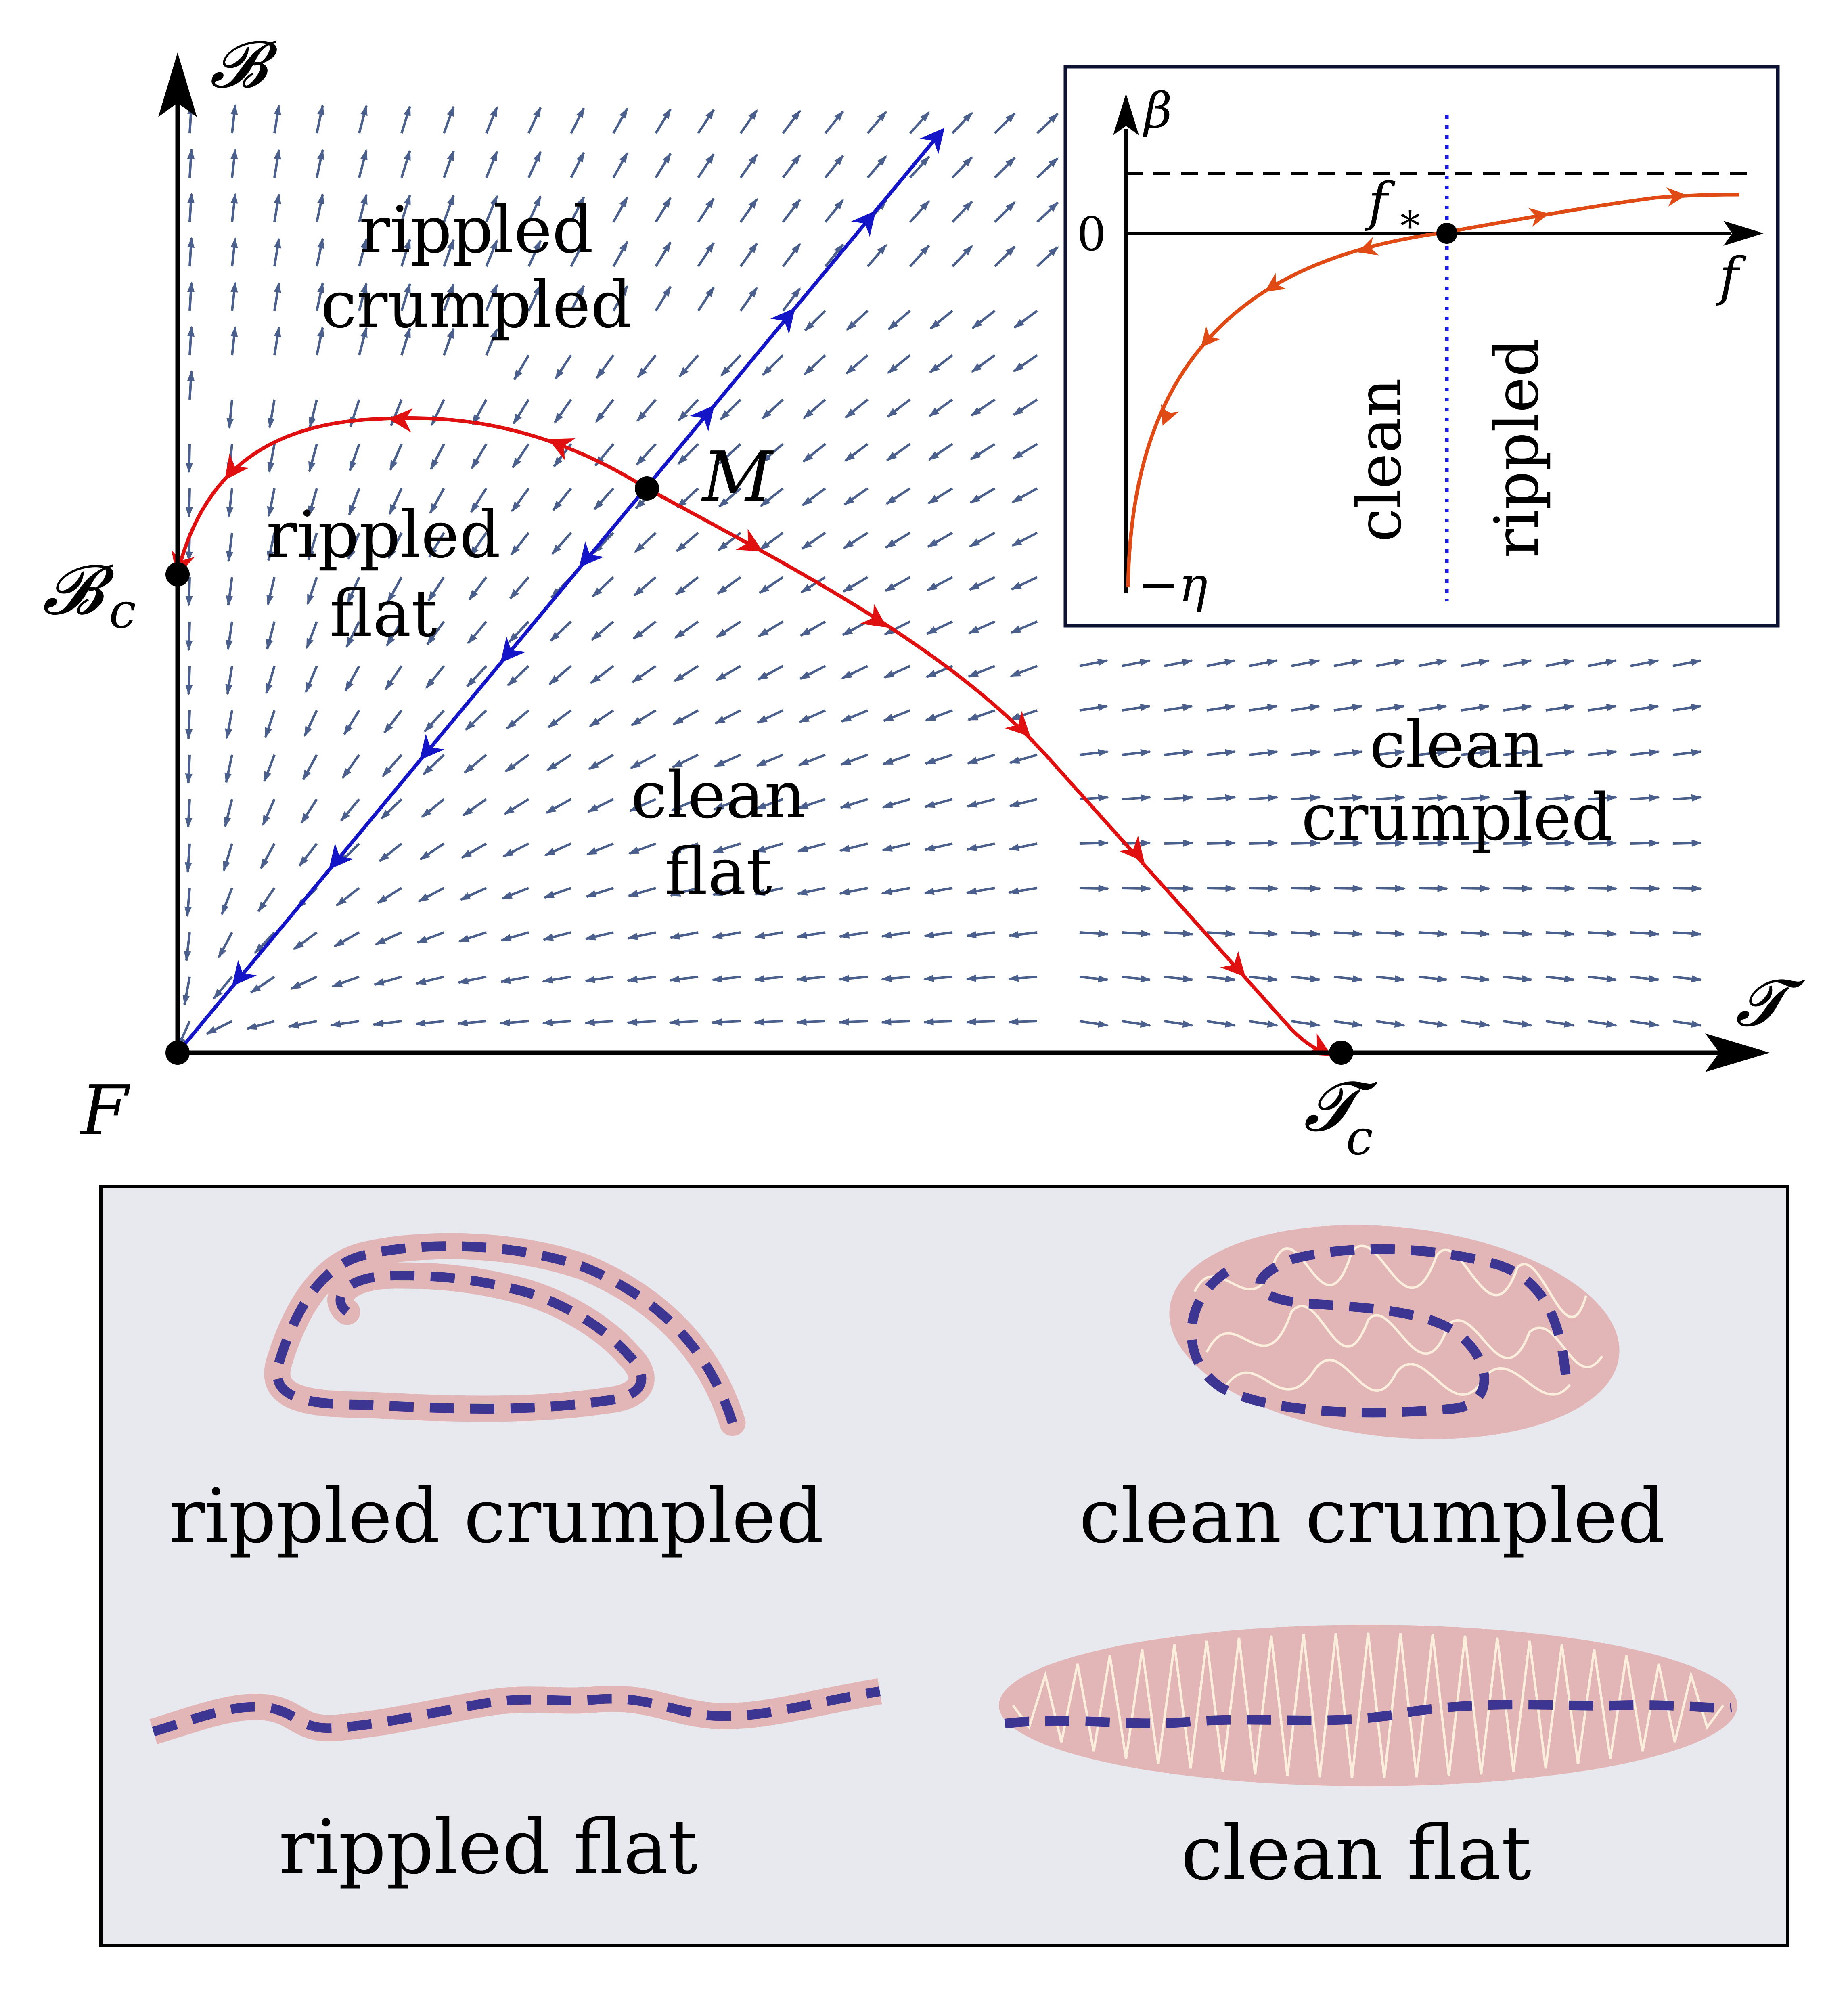 The image size is (1848, 1990). I want to click on blue-flow-arrow, so click(702, 418).